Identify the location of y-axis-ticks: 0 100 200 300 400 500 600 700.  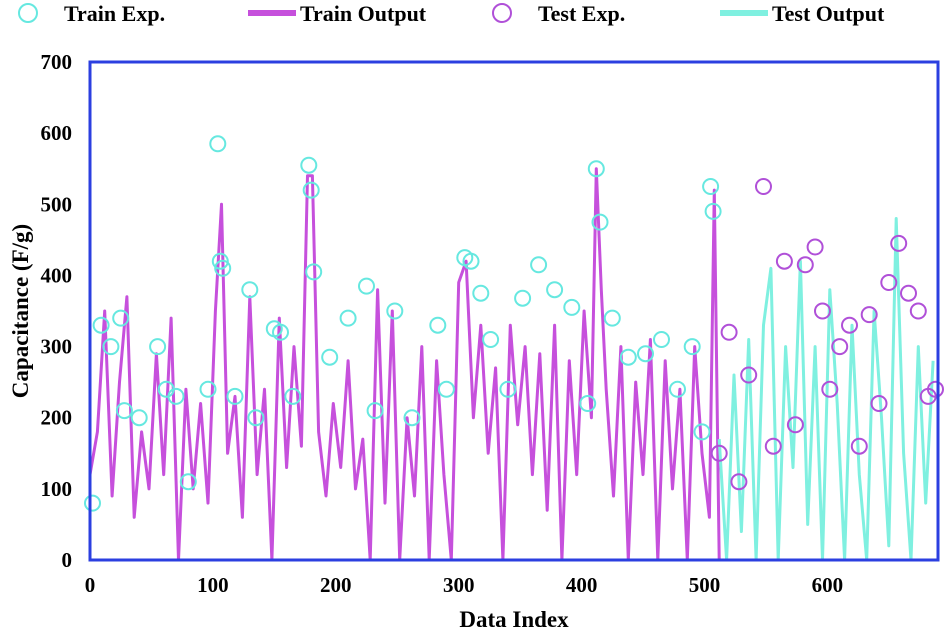
(57, 311).